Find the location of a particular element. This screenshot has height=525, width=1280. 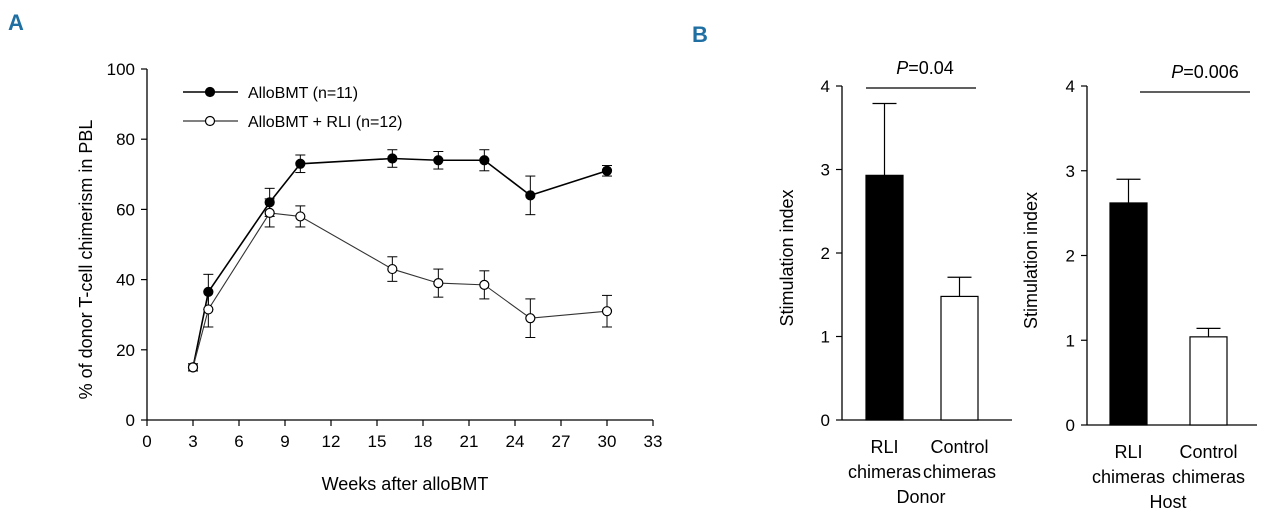

panel-b-donor-y-tick-label: 3 is located at coordinates (825, 170).